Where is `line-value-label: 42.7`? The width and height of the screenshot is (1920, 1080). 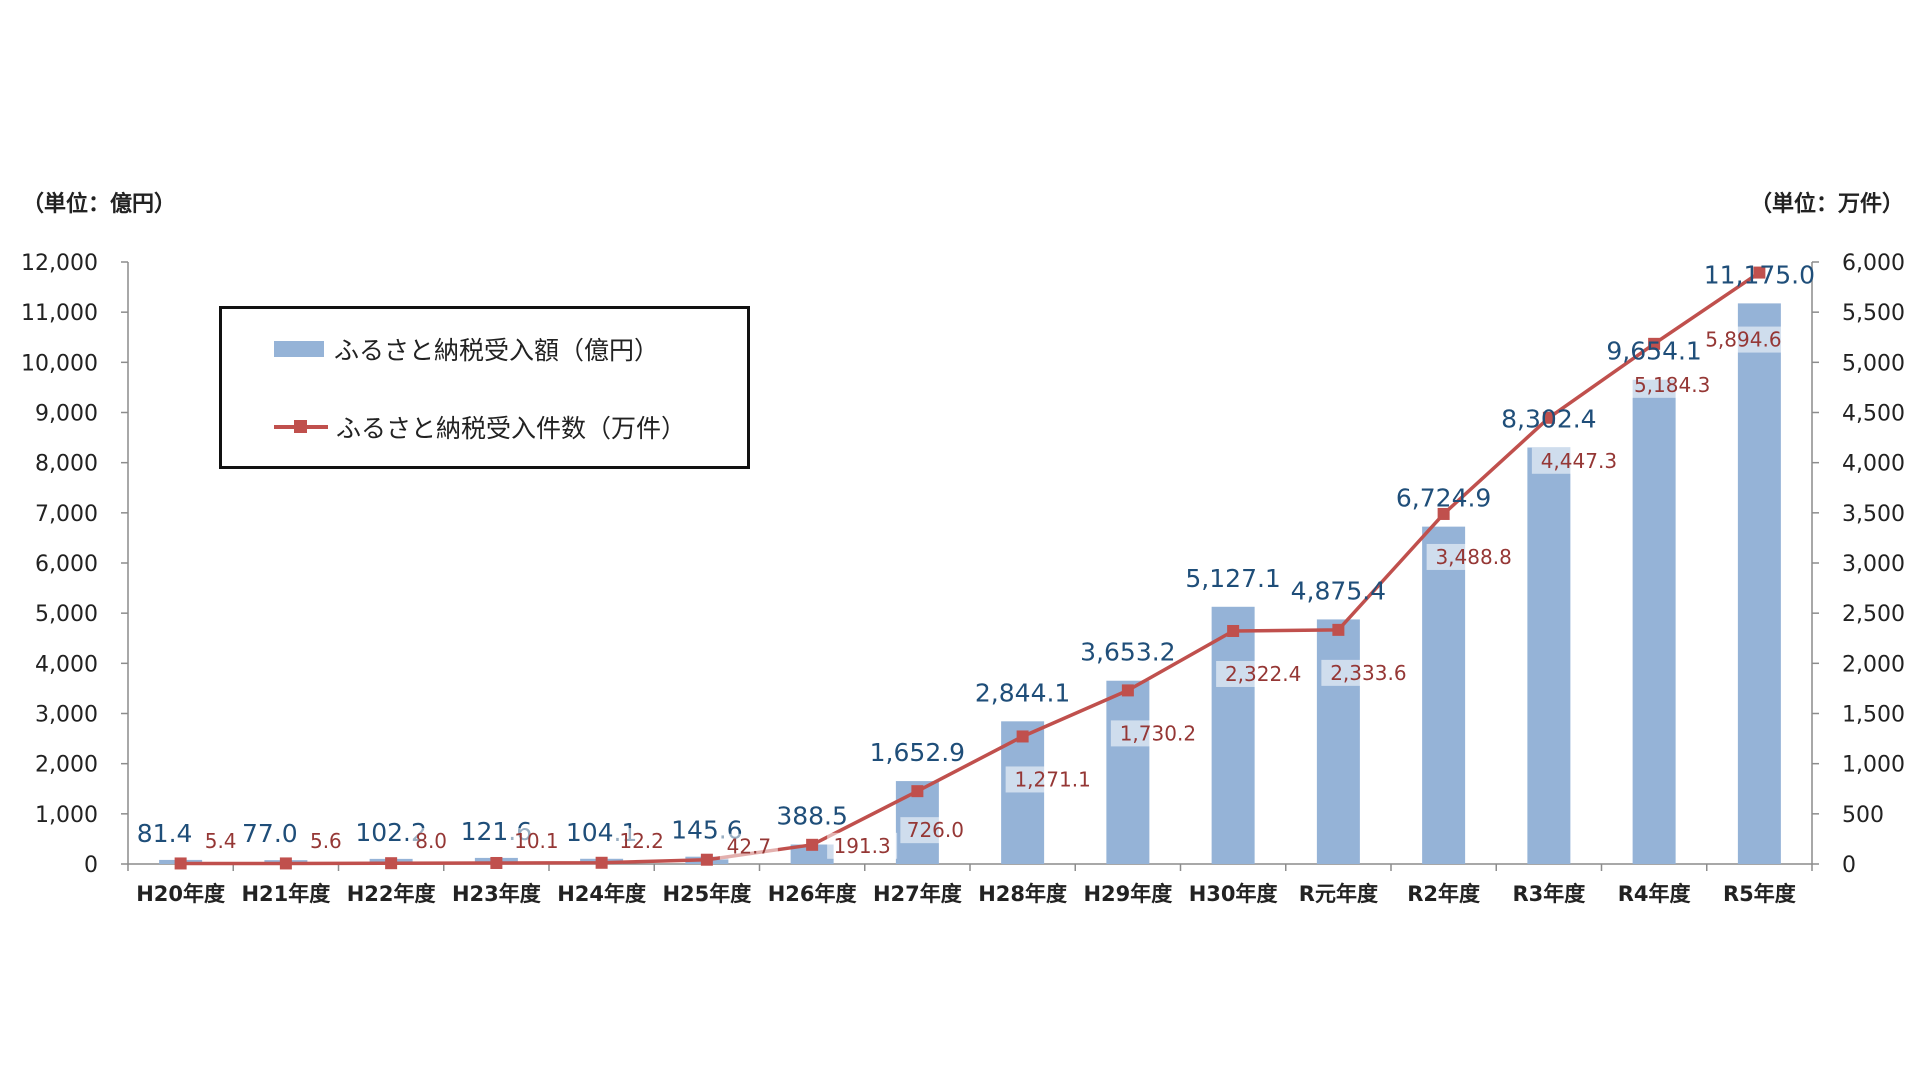
line-value-label: 42.7 is located at coordinates (749, 847).